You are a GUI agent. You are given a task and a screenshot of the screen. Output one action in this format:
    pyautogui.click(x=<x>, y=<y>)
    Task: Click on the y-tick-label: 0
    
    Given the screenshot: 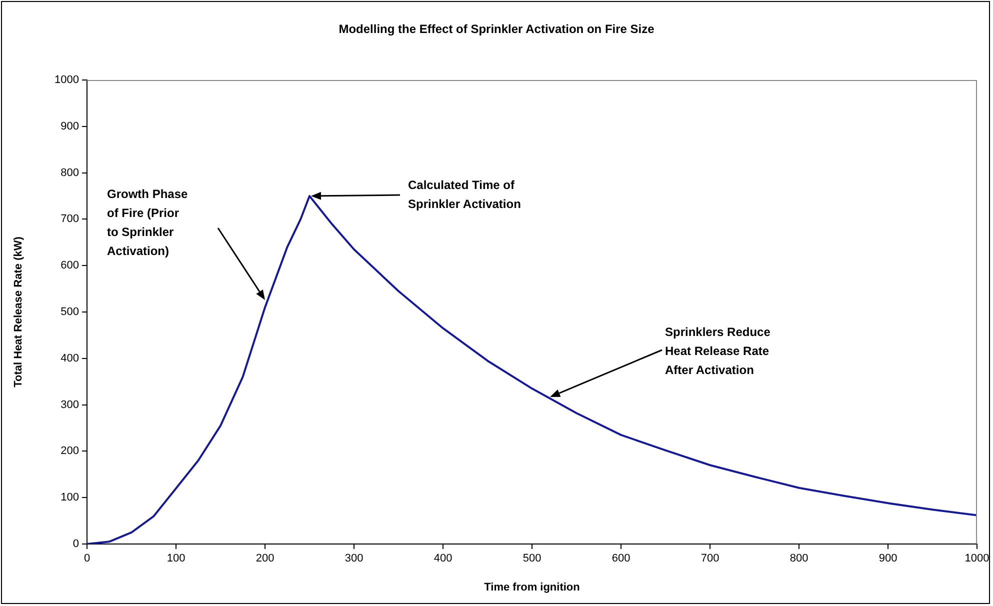 What is the action you would take?
    pyautogui.click(x=75, y=544)
    